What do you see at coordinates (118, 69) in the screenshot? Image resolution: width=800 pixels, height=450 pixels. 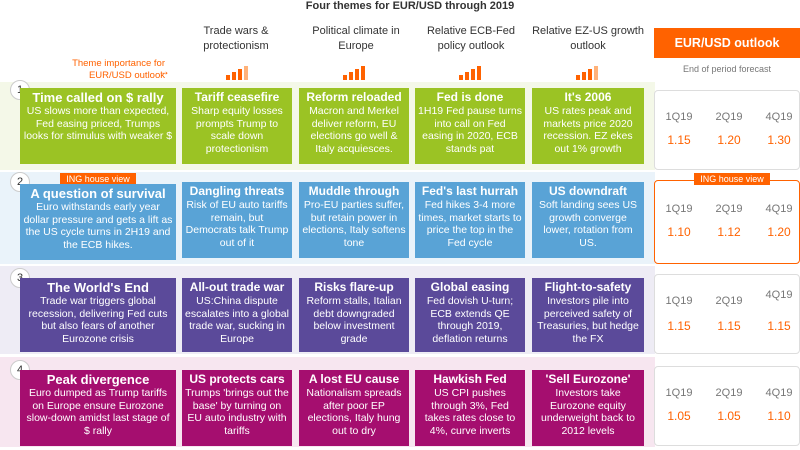 I see `importance-label: Theme importance for EUR/USD outlook` at bounding box center [118, 69].